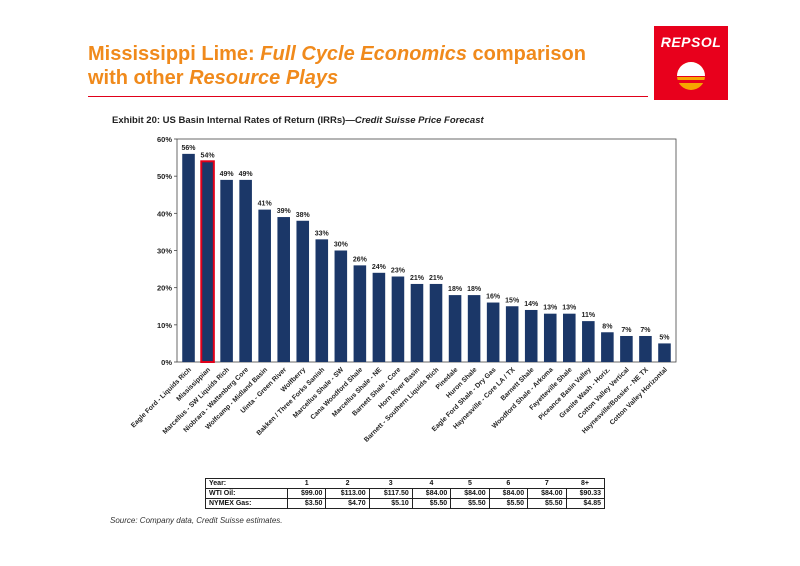  What do you see at coordinates (531, 304) in the screenshot?
I see `bar-value-label: 14%` at bounding box center [531, 304].